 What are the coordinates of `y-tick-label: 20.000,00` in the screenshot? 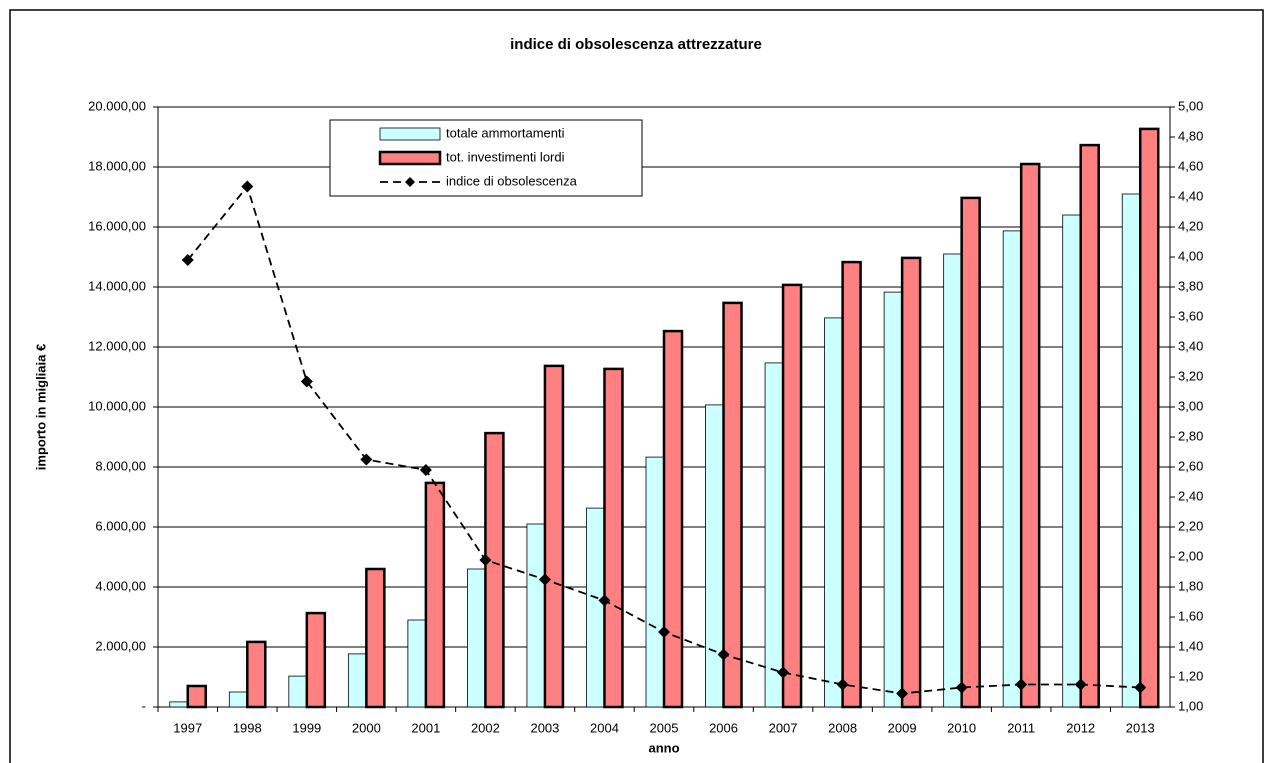 It's located at (117, 105).